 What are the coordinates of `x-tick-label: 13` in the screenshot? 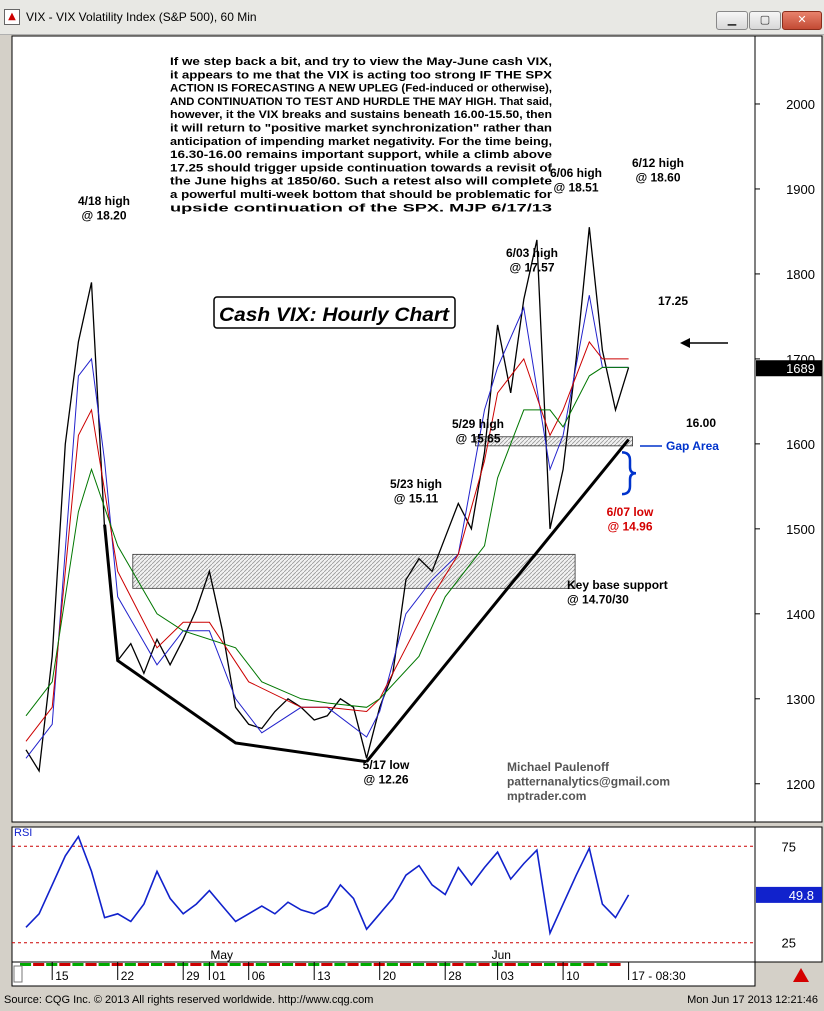 It's located at (324, 976).